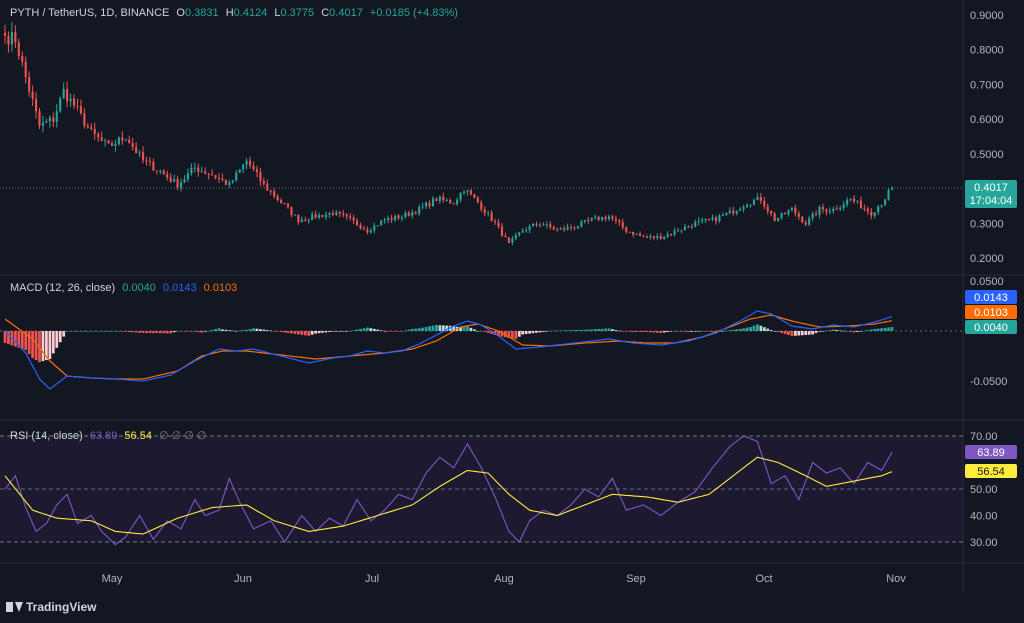 The width and height of the screenshot is (1024, 623). What do you see at coordinates (51, 607) in the screenshot?
I see `tradingview-logo: TradingView` at bounding box center [51, 607].